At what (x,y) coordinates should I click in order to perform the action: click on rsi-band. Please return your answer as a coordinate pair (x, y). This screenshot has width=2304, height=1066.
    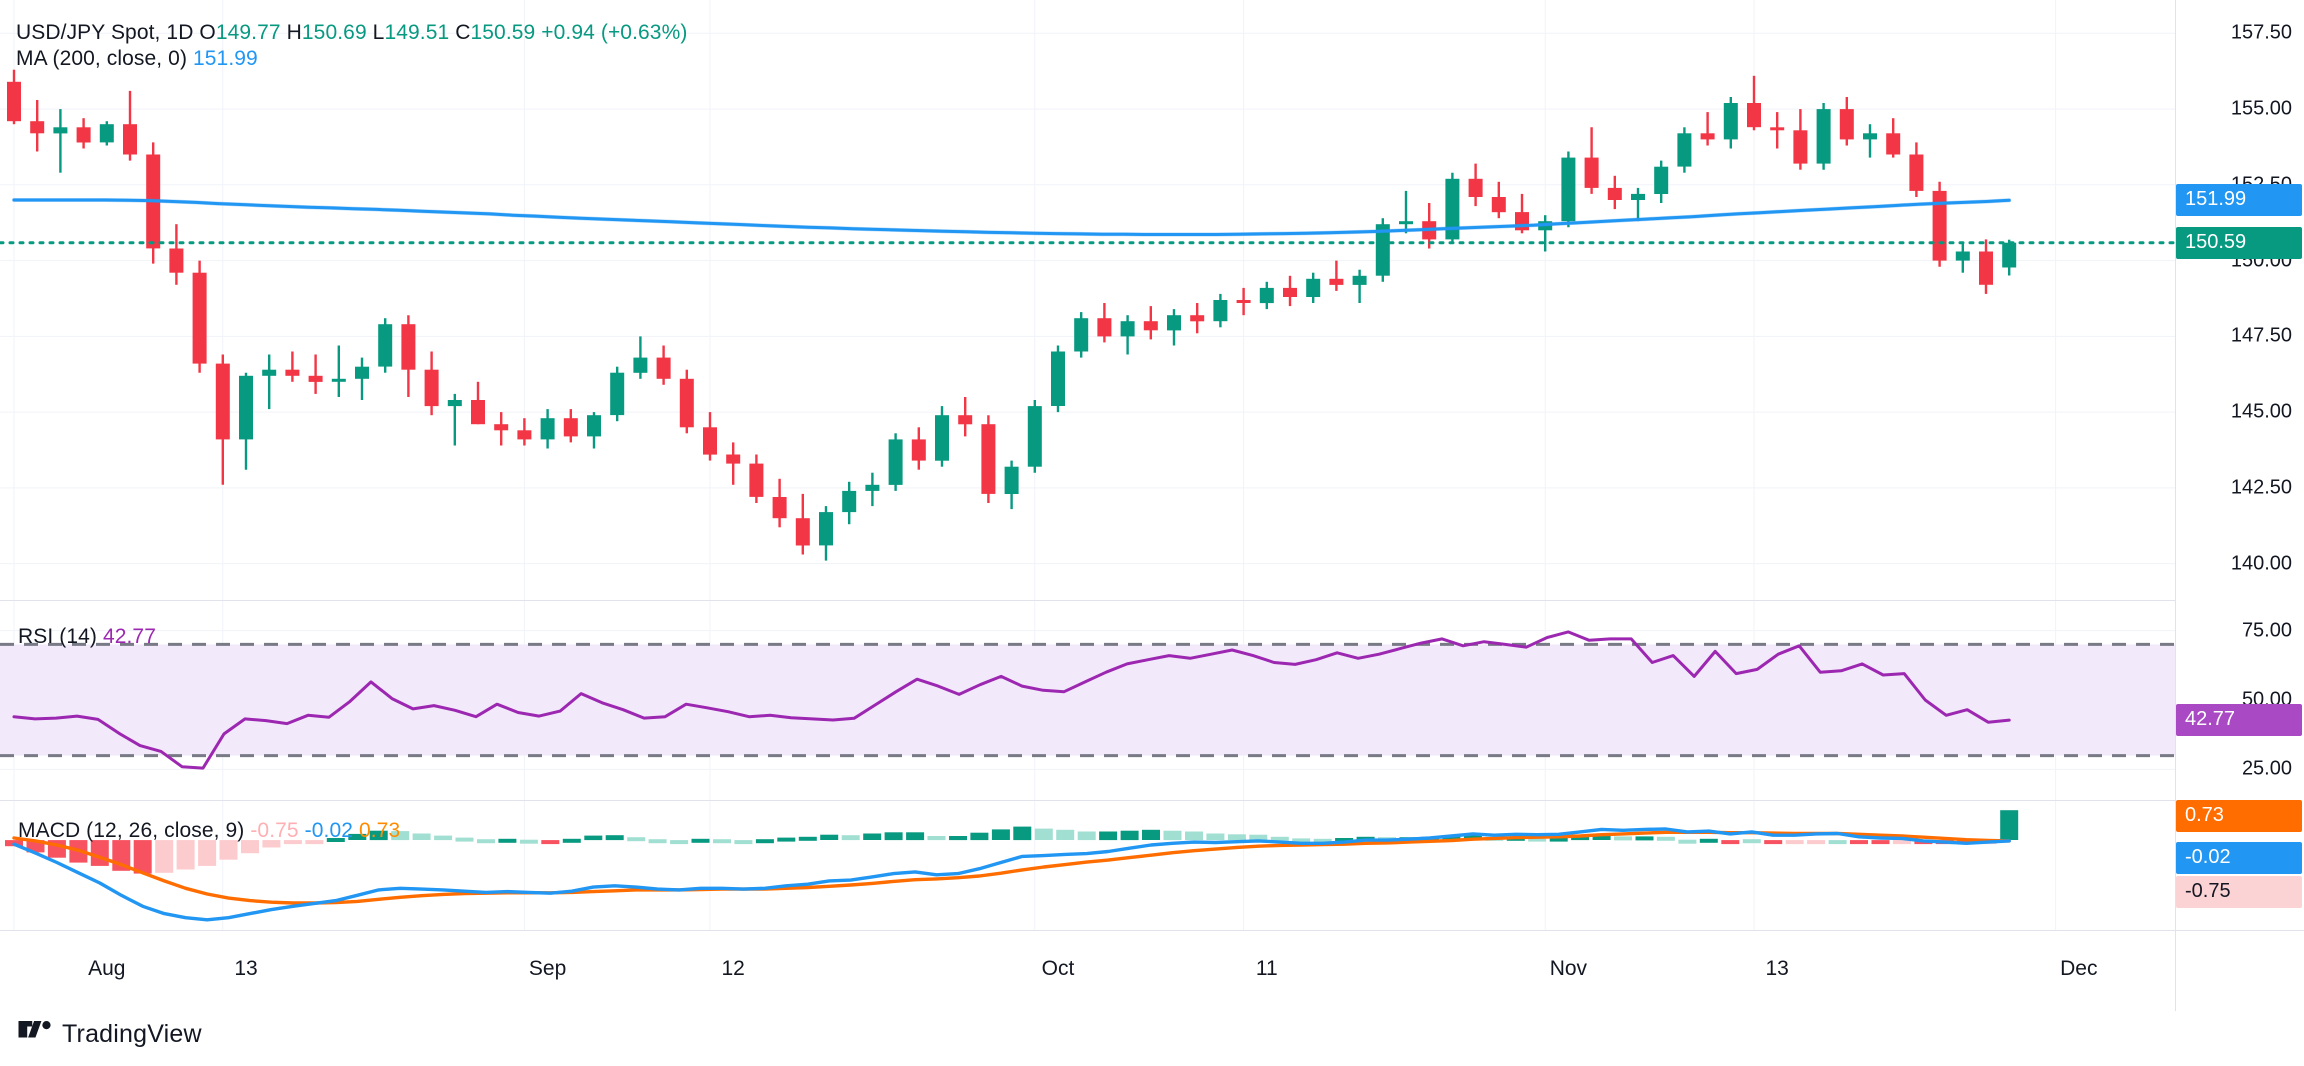
    Looking at the image, I should click on (1087, 700).